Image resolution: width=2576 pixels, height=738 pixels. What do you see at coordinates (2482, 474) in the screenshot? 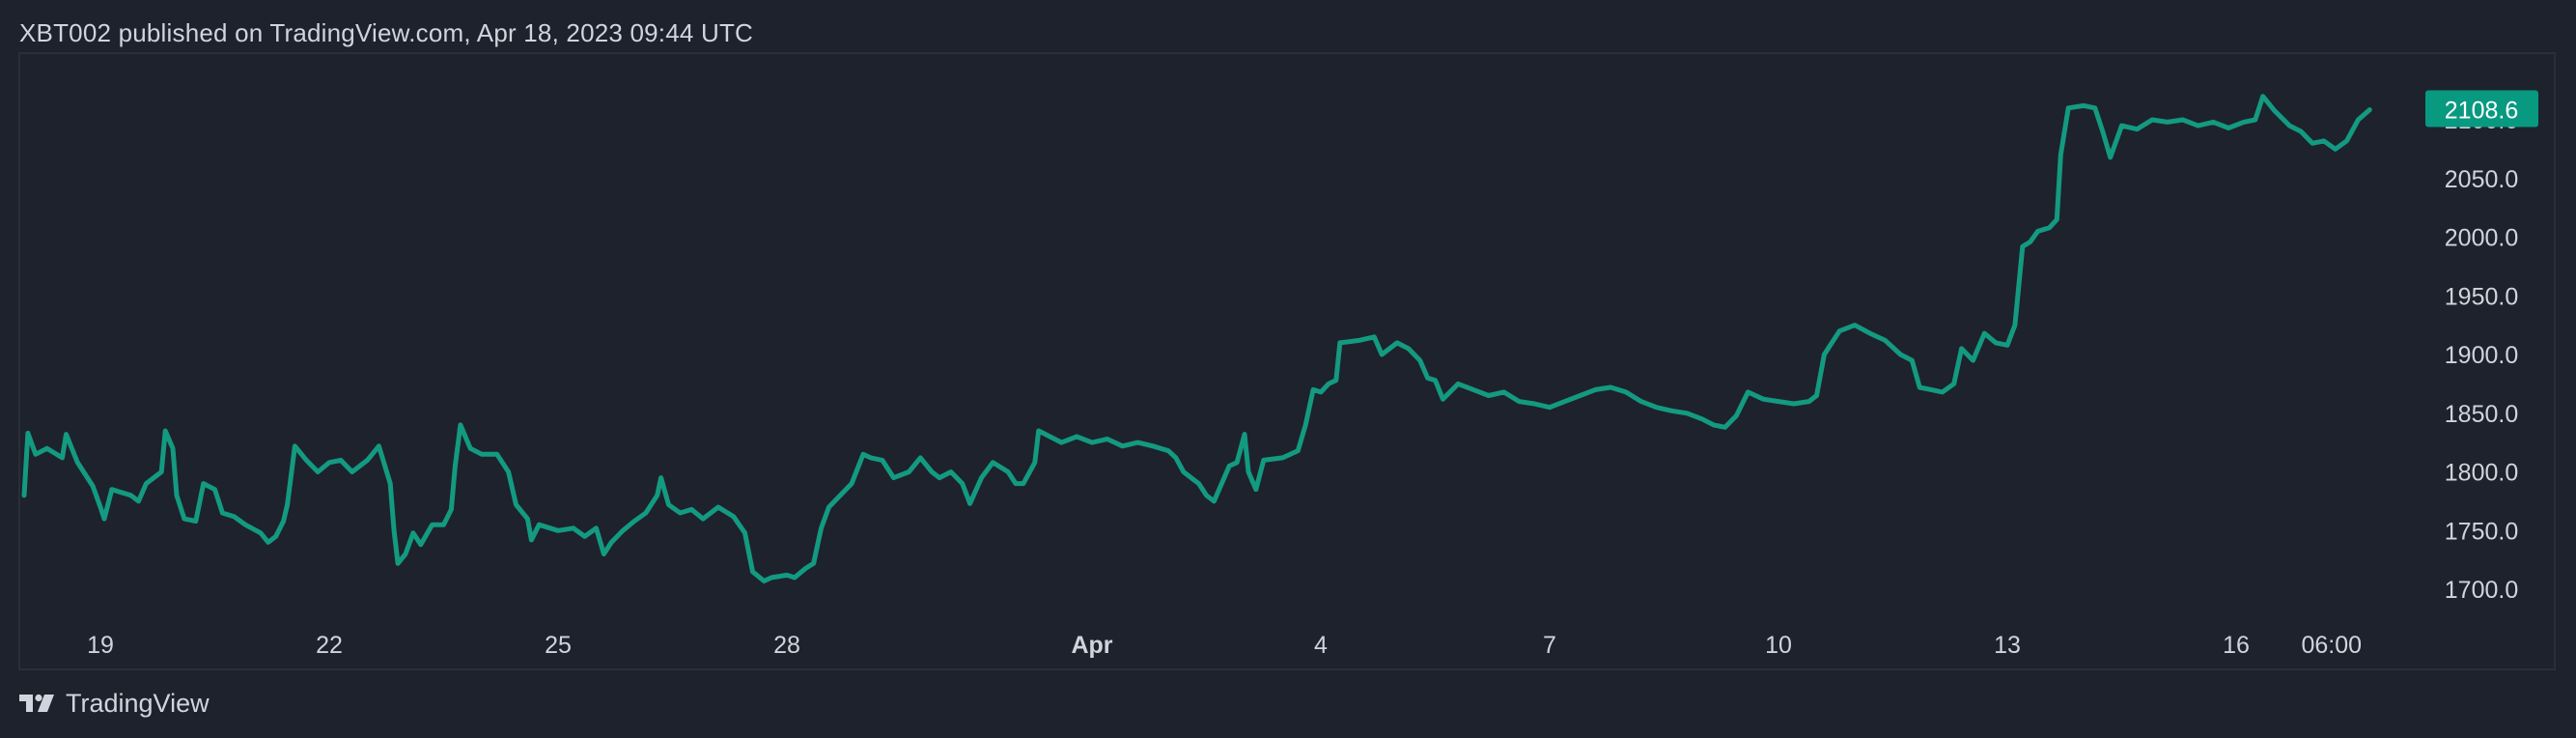
I see `y-tick-label: 1800.0` at bounding box center [2482, 474].